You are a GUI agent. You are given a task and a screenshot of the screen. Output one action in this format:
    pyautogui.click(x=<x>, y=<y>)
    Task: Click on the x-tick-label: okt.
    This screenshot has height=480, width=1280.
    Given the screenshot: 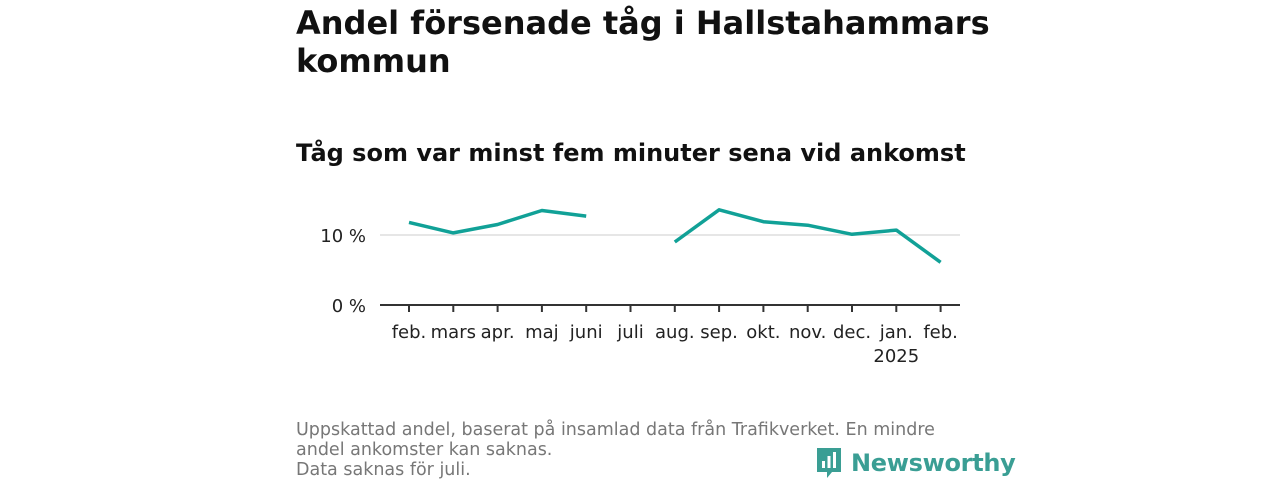 What is the action you would take?
    pyautogui.click(x=763, y=332)
    